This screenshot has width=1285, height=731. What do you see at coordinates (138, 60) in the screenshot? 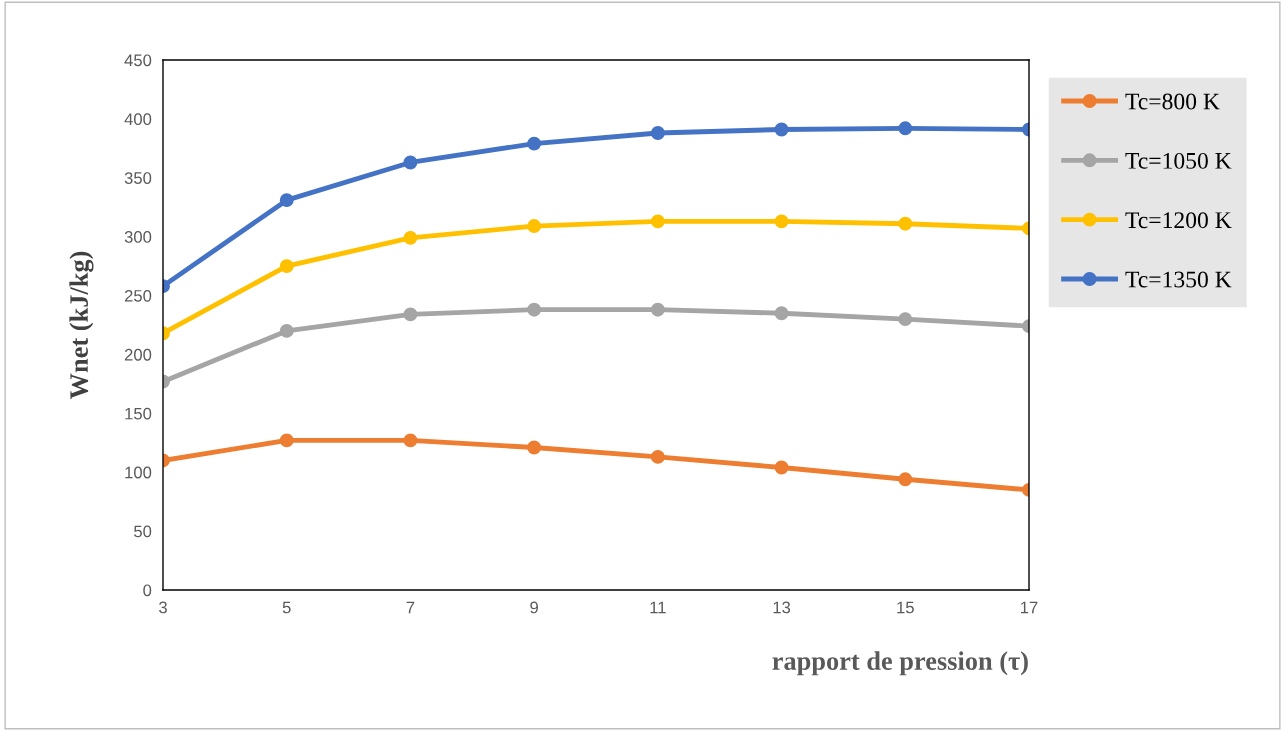
I see `y-tick-label: 450` at bounding box center [138, 60].